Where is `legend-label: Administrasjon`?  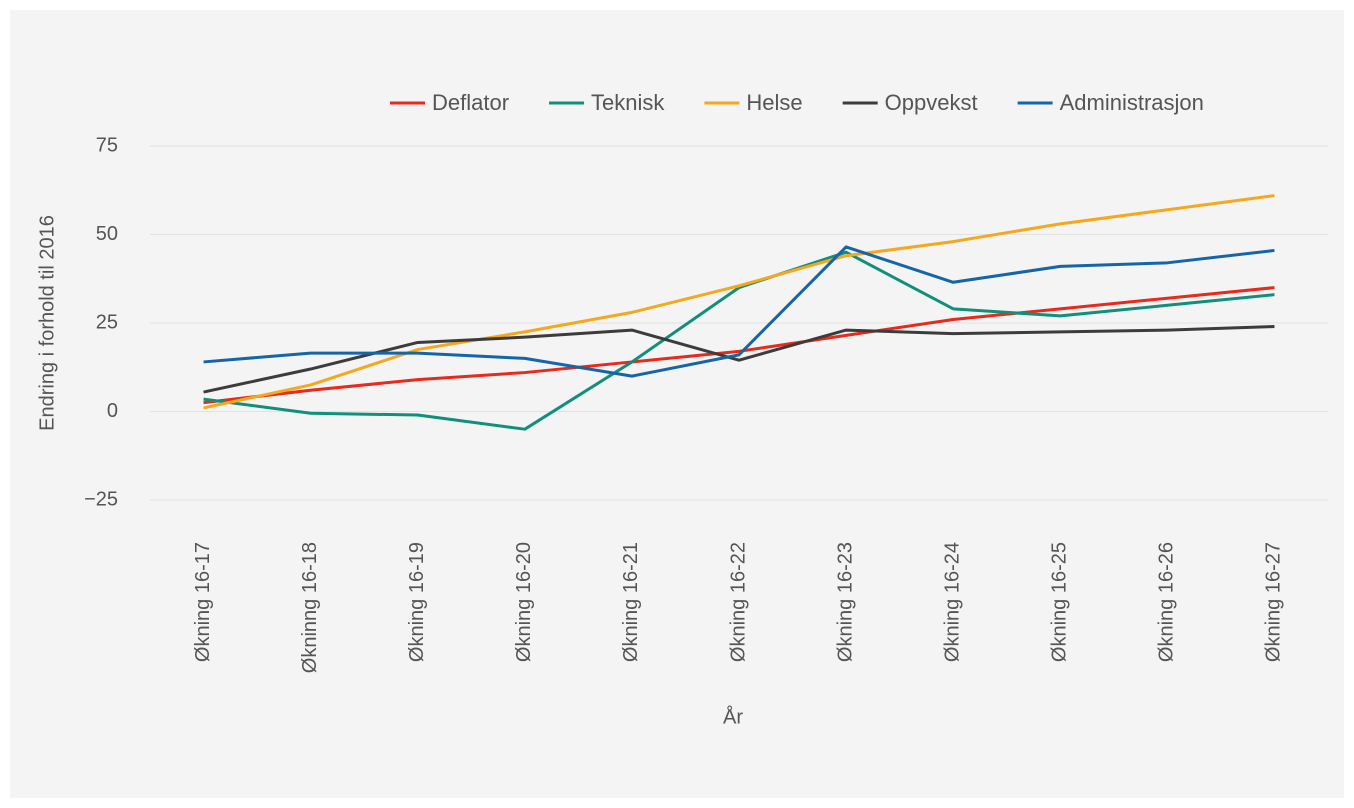 legend-label: Administrasjon is located at coordinates (1132, 102).